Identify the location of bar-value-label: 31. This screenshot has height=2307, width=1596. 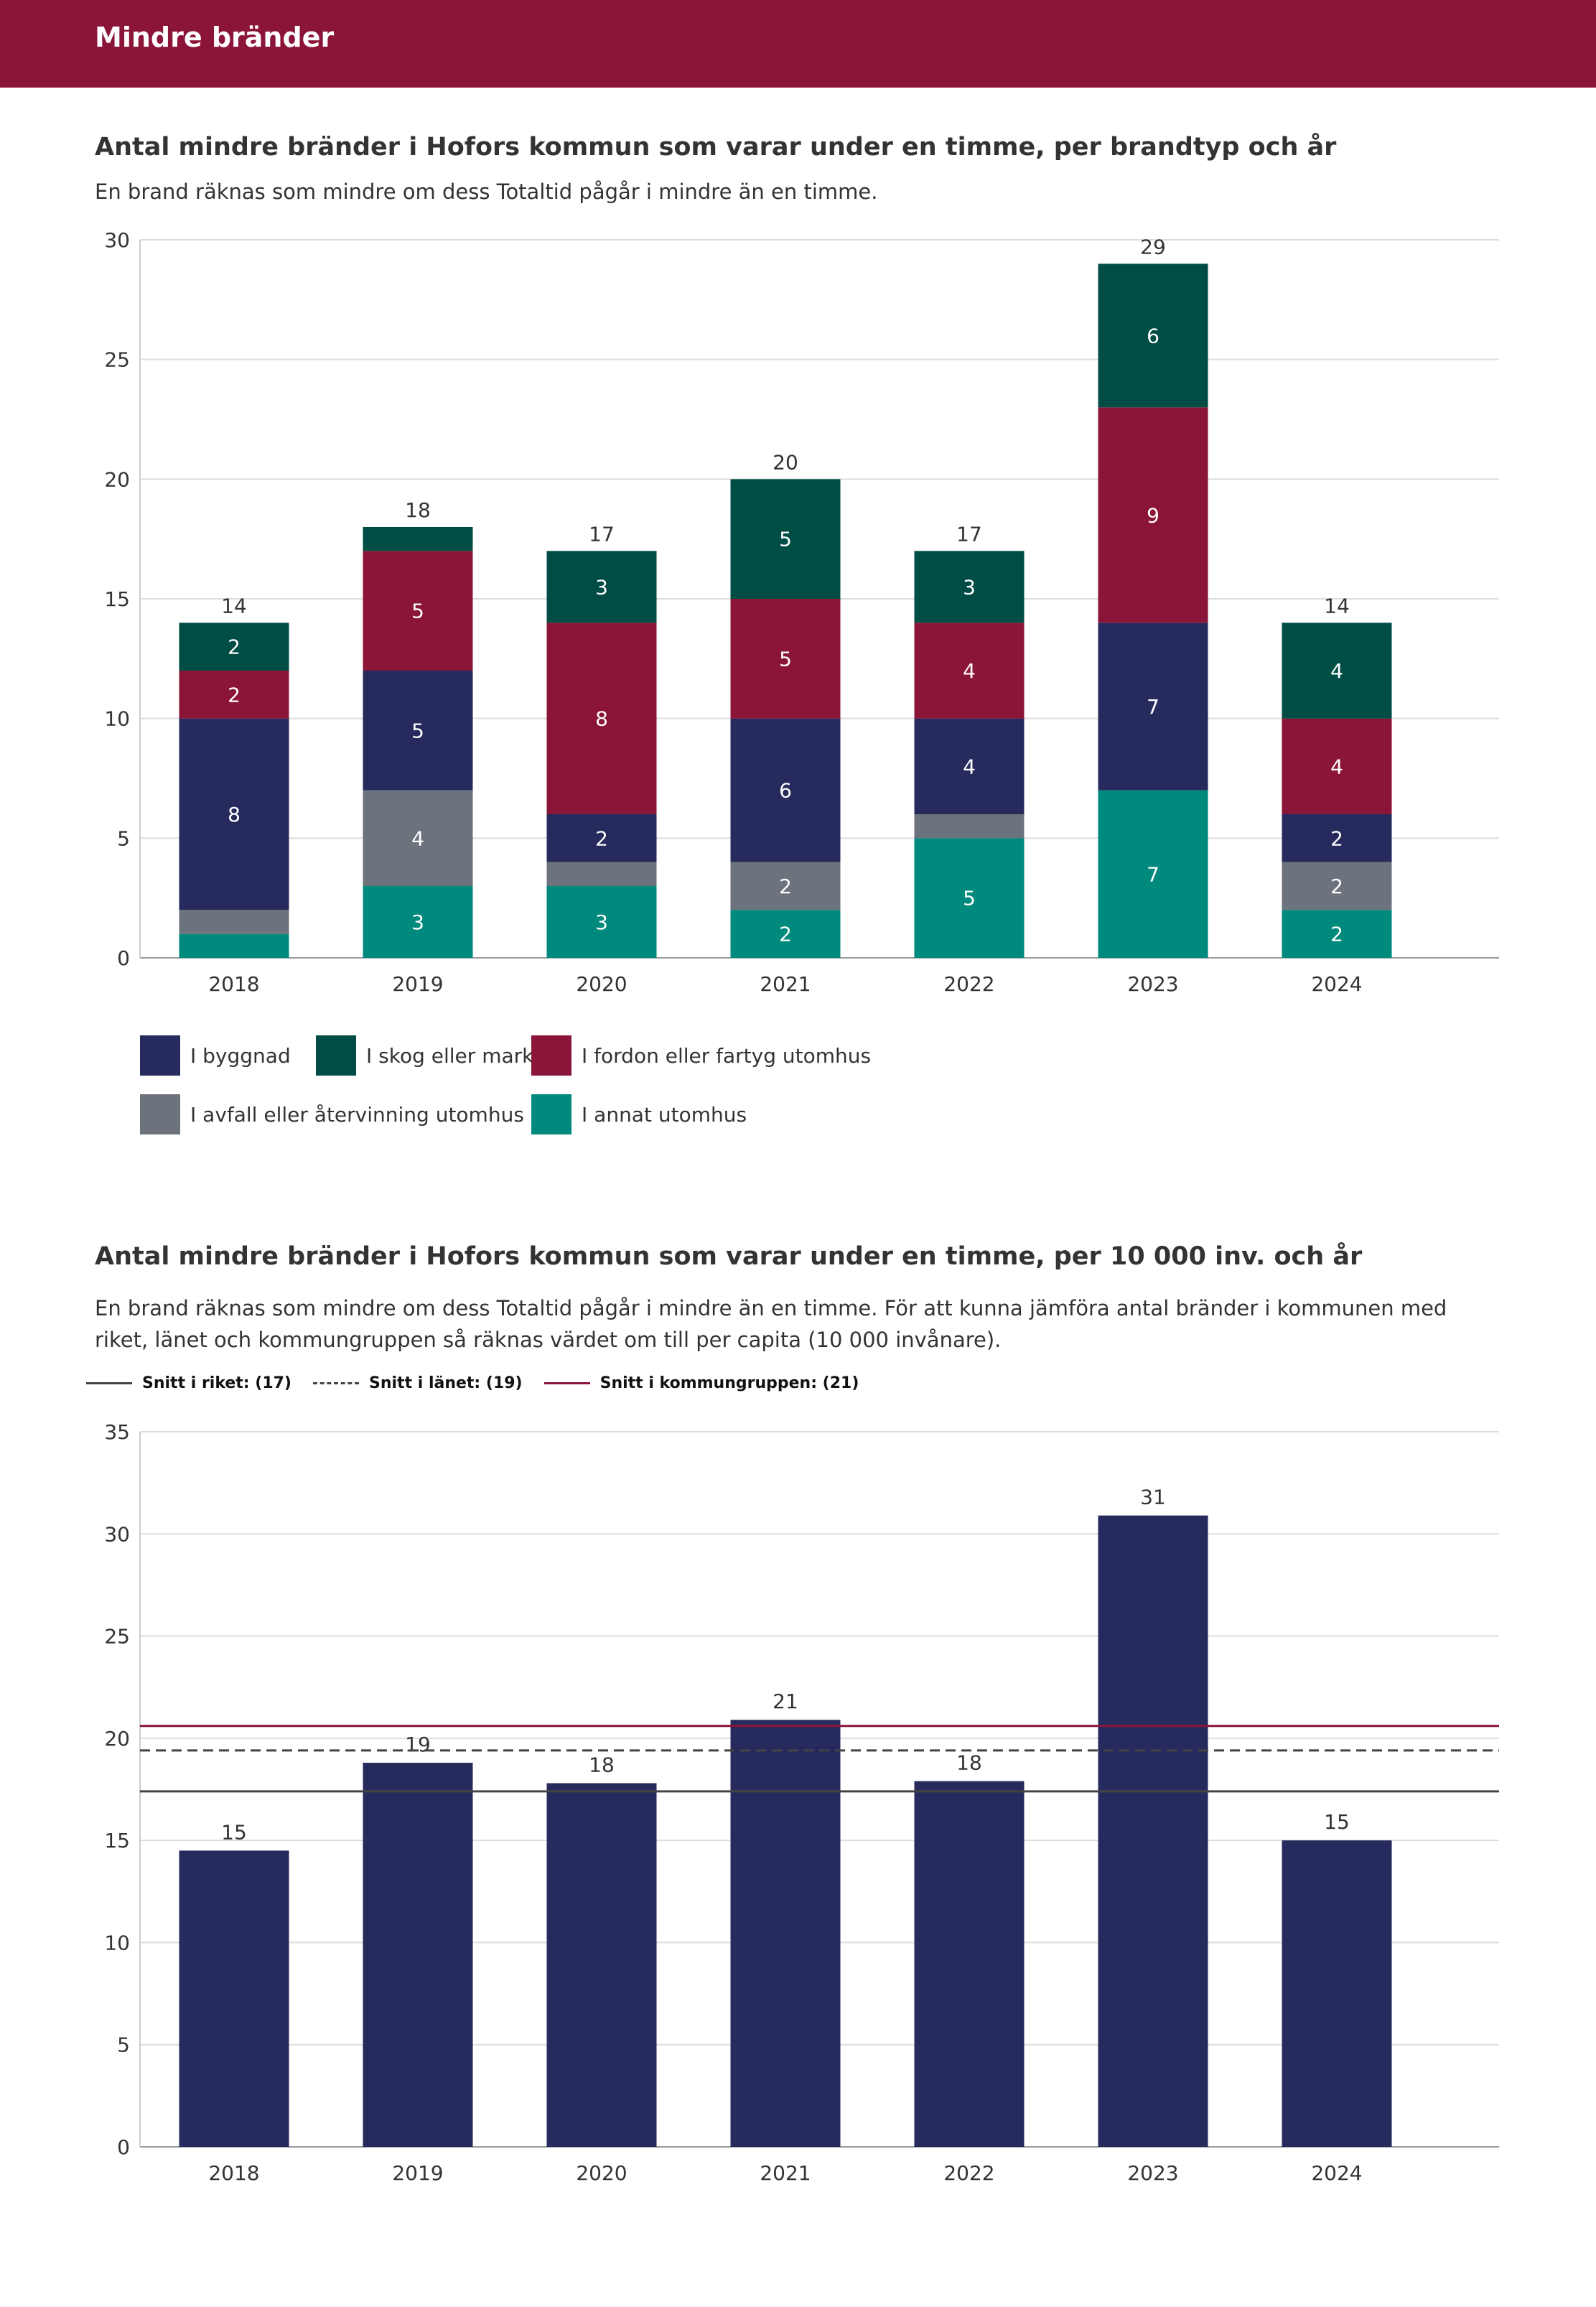
(1153, 1497).